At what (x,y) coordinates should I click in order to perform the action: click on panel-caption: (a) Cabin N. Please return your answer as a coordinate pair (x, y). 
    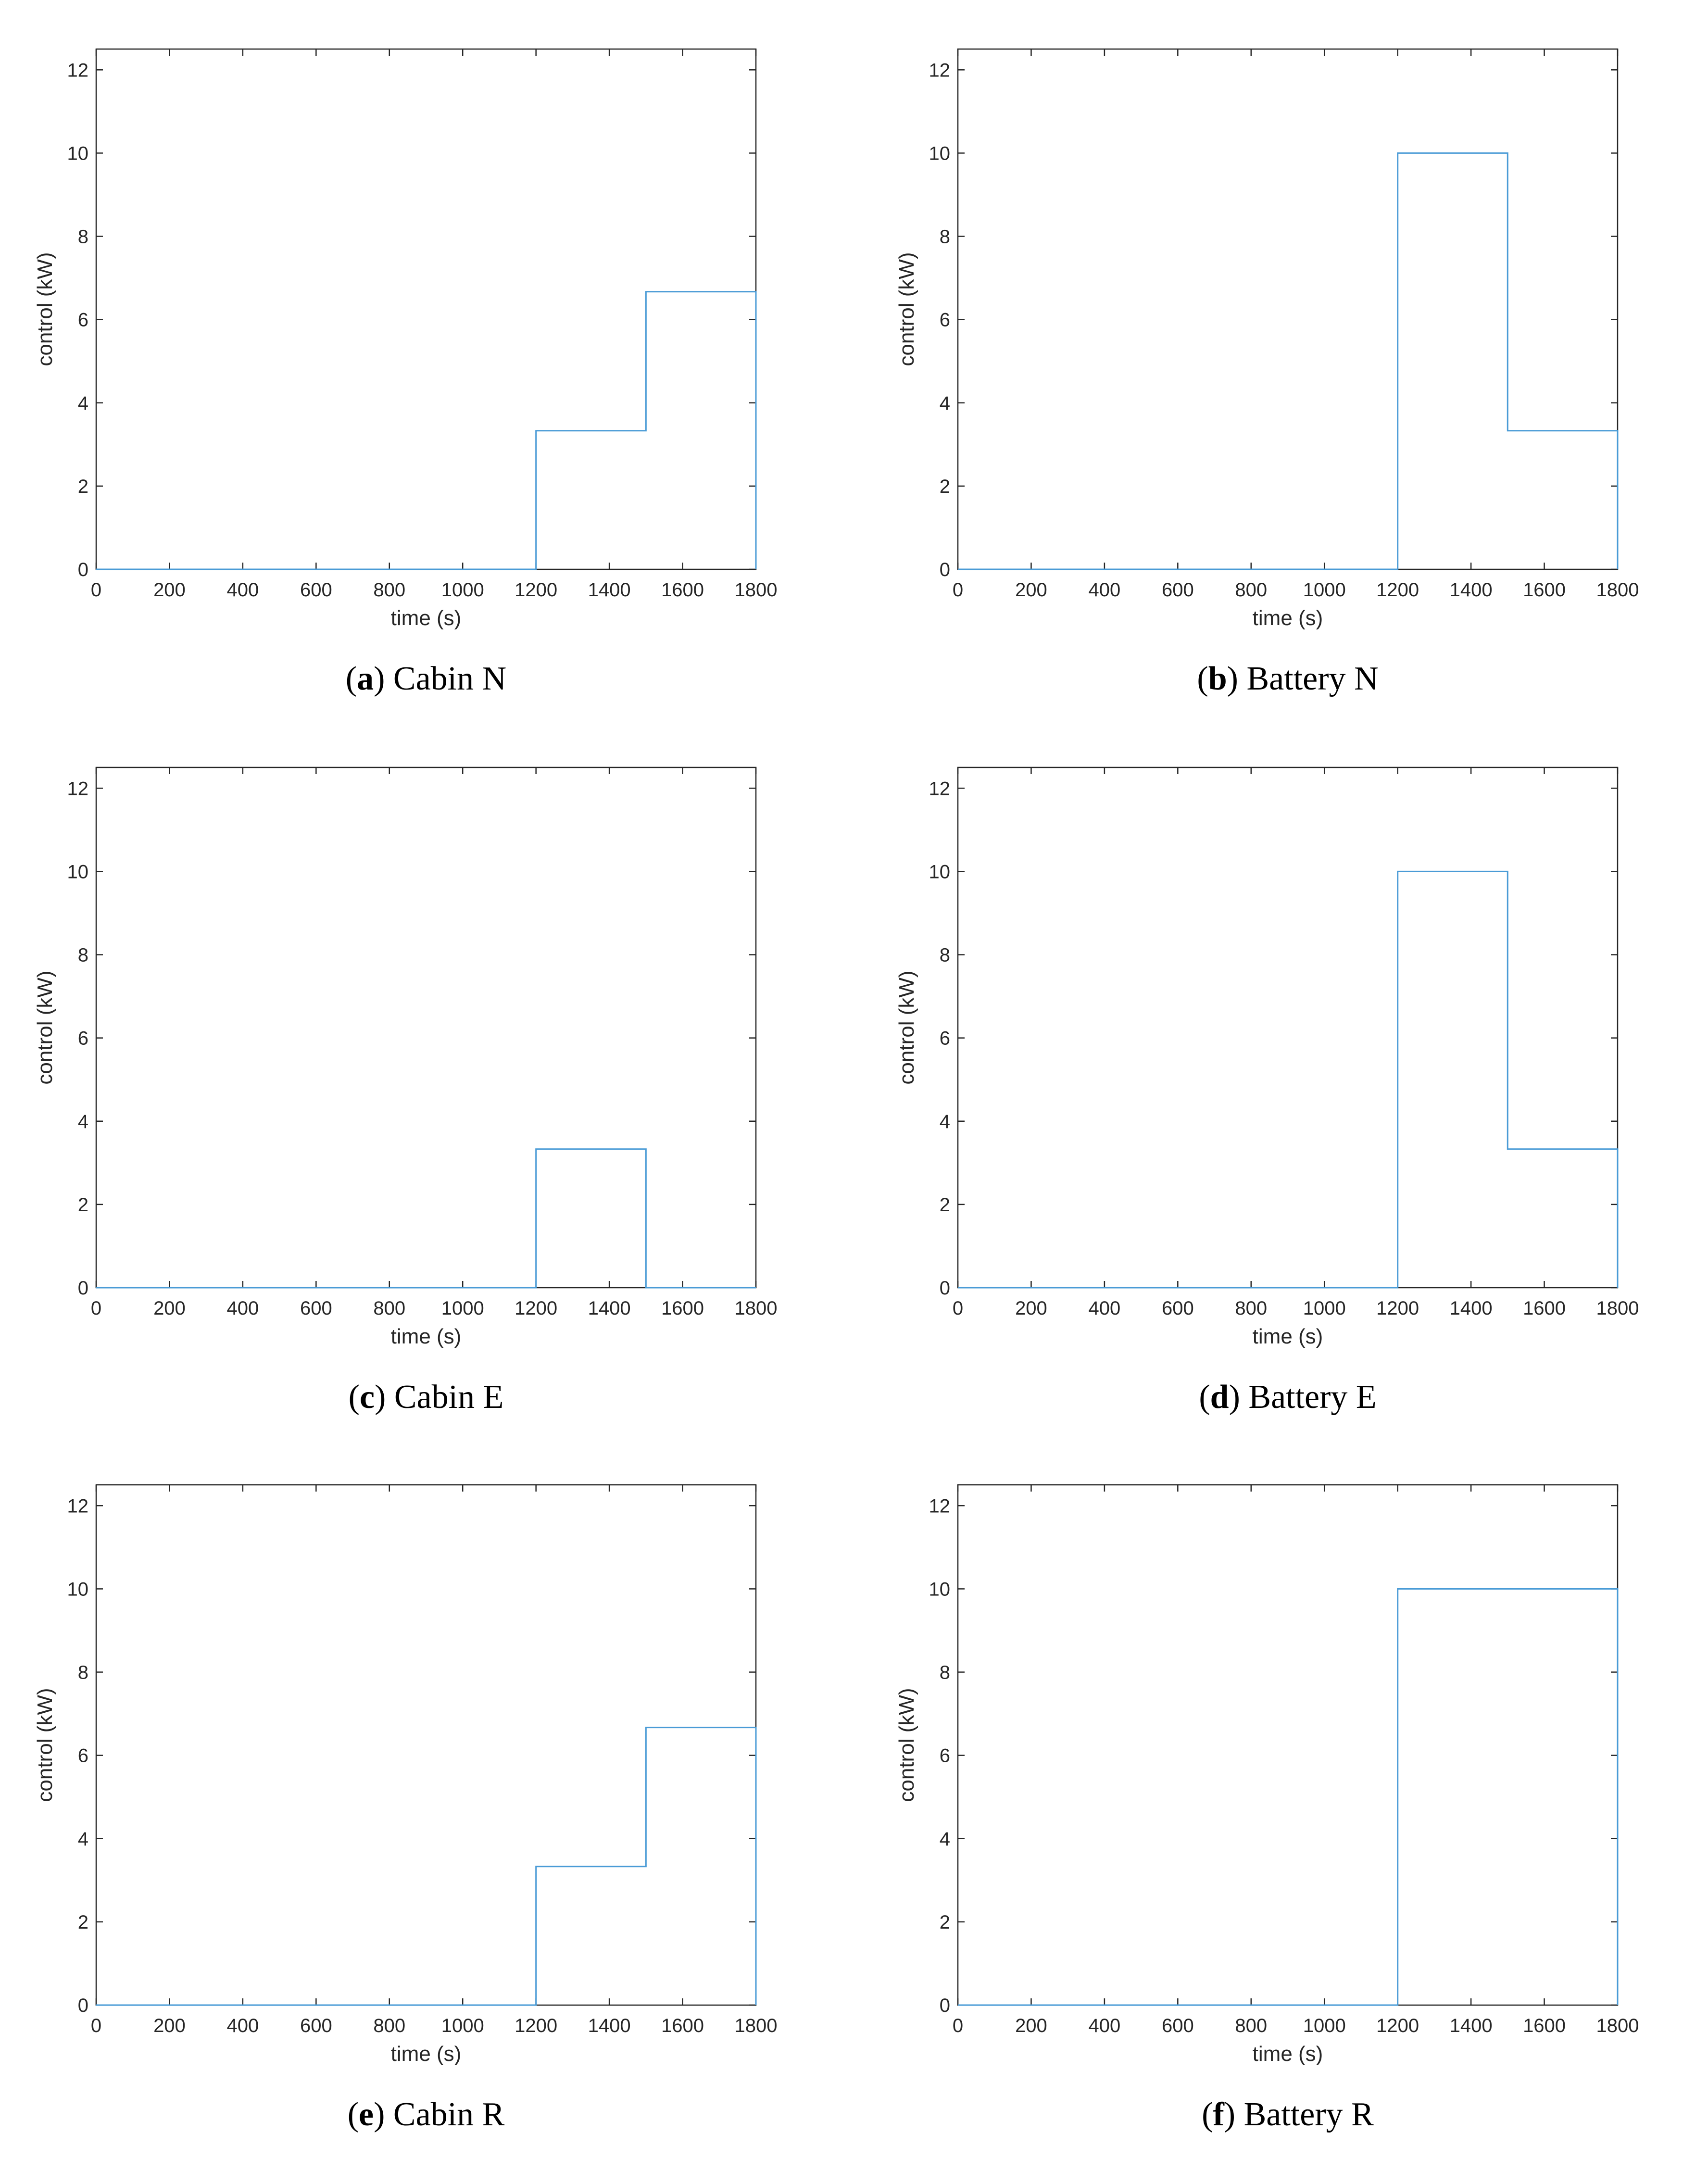
    Looking at the image, I should click on (426, 678).